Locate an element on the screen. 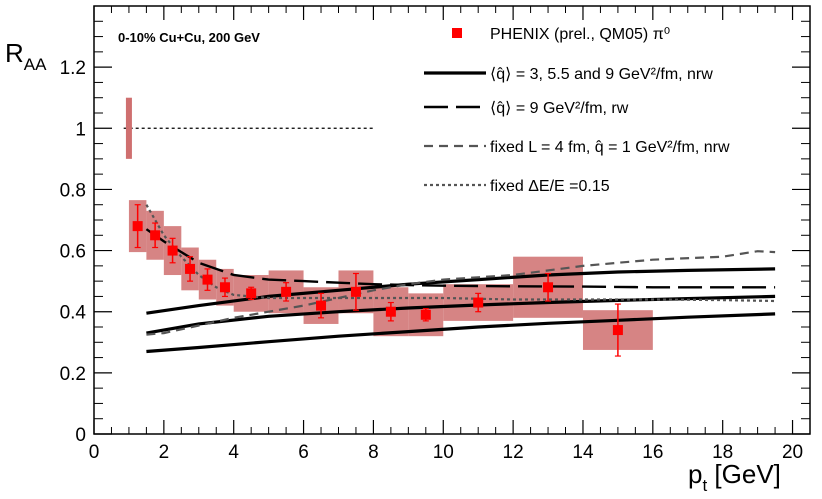 Image resolution: width=822 pixels, height=499 pixels. y-tick-label: 0.8 is located at coordinates (73, 190).